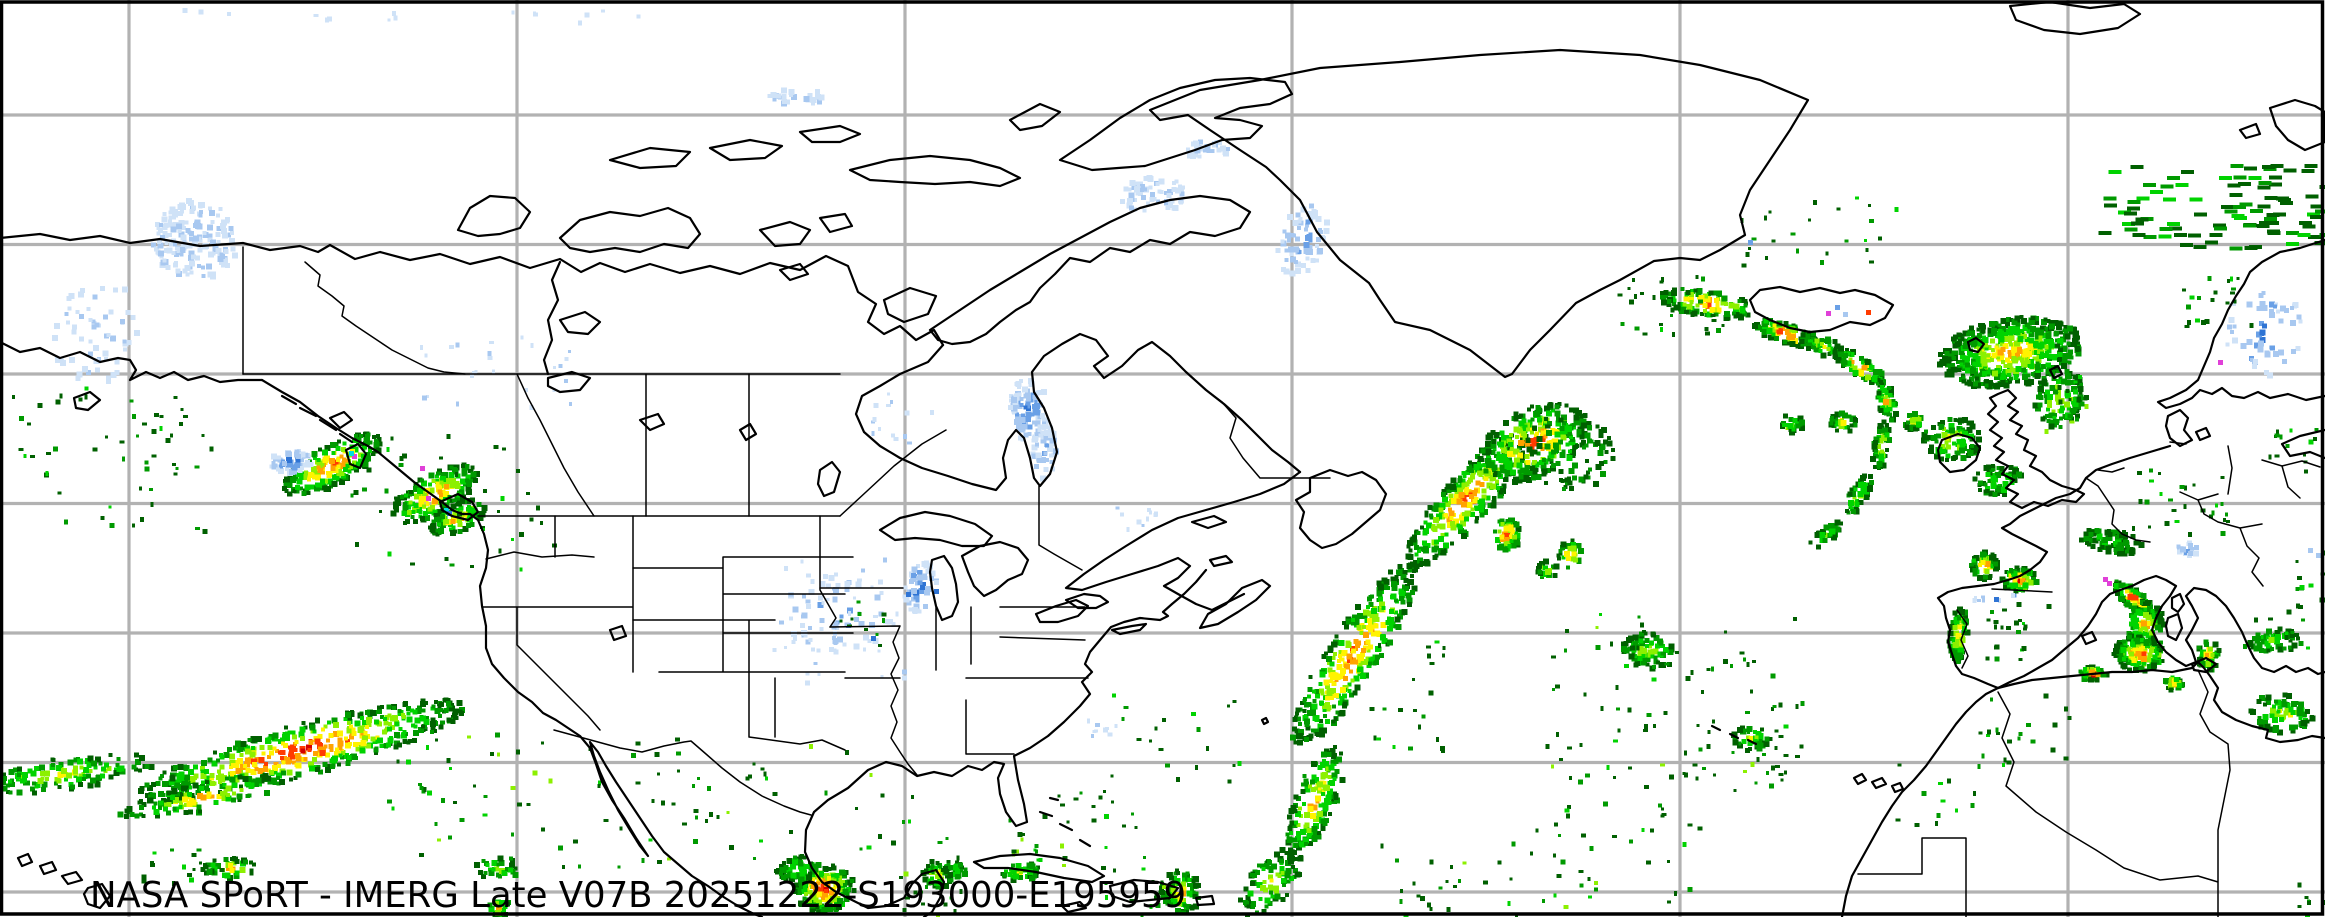 This screenshot has height=917, width=2325. What do you see at coordinates (555, 445) in the screenshot?
I see `bc-alberta-border` at bounding box center [555, 445].